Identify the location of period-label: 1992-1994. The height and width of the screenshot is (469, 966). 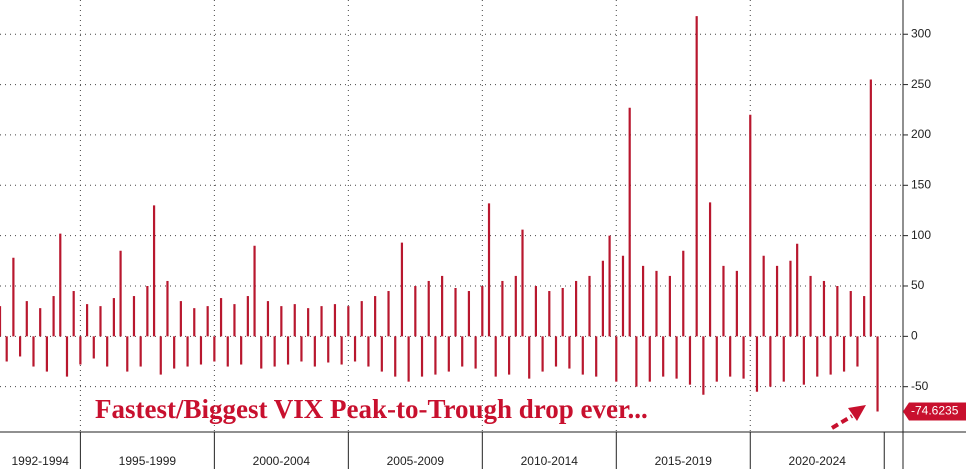
(40, 461).